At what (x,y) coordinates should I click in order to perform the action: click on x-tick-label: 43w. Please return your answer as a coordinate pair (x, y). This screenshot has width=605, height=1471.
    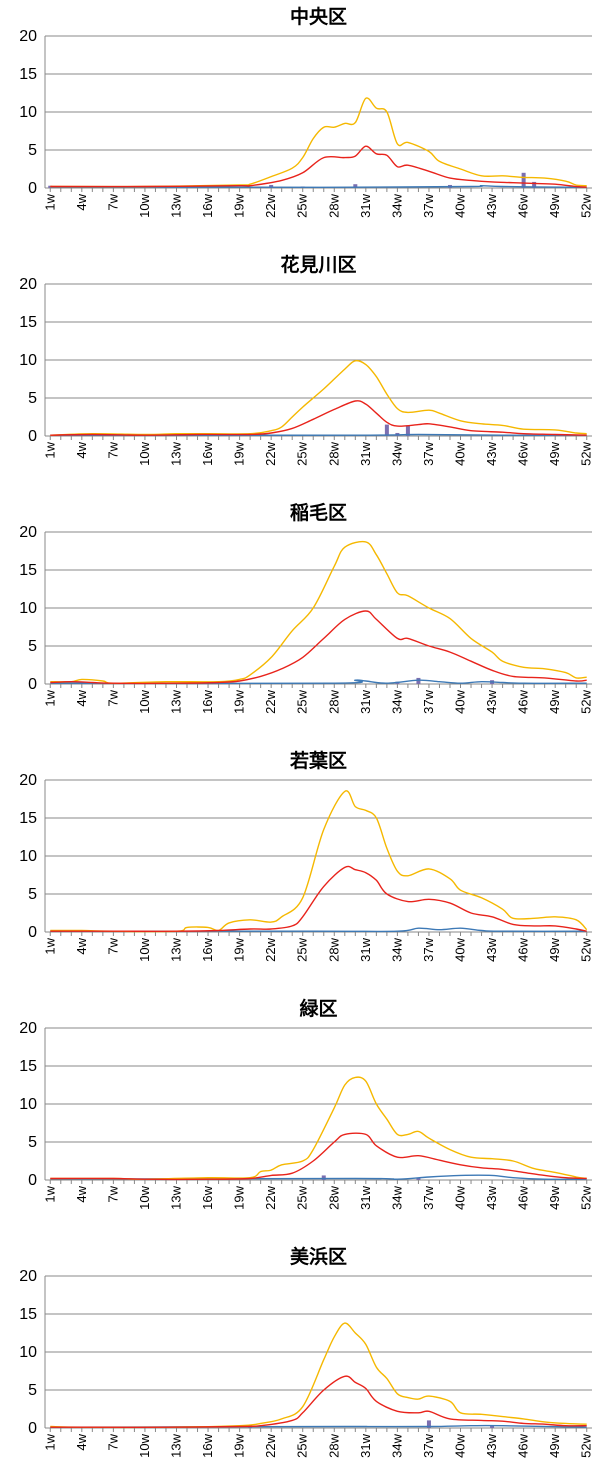
    Looking at the image, I should click on (491, 701).